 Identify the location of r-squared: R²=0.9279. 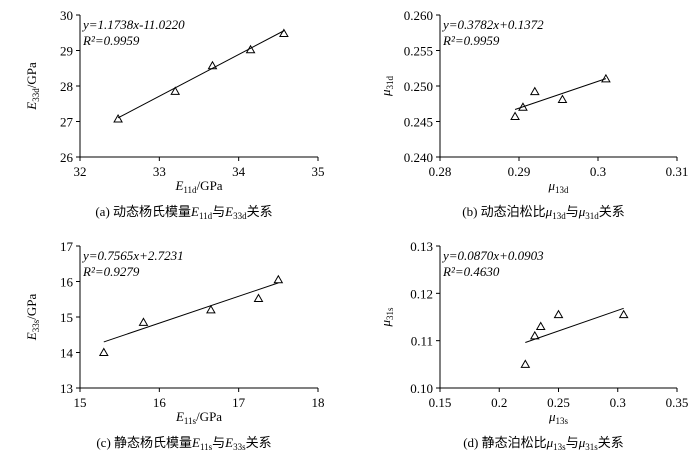
(111, 271).